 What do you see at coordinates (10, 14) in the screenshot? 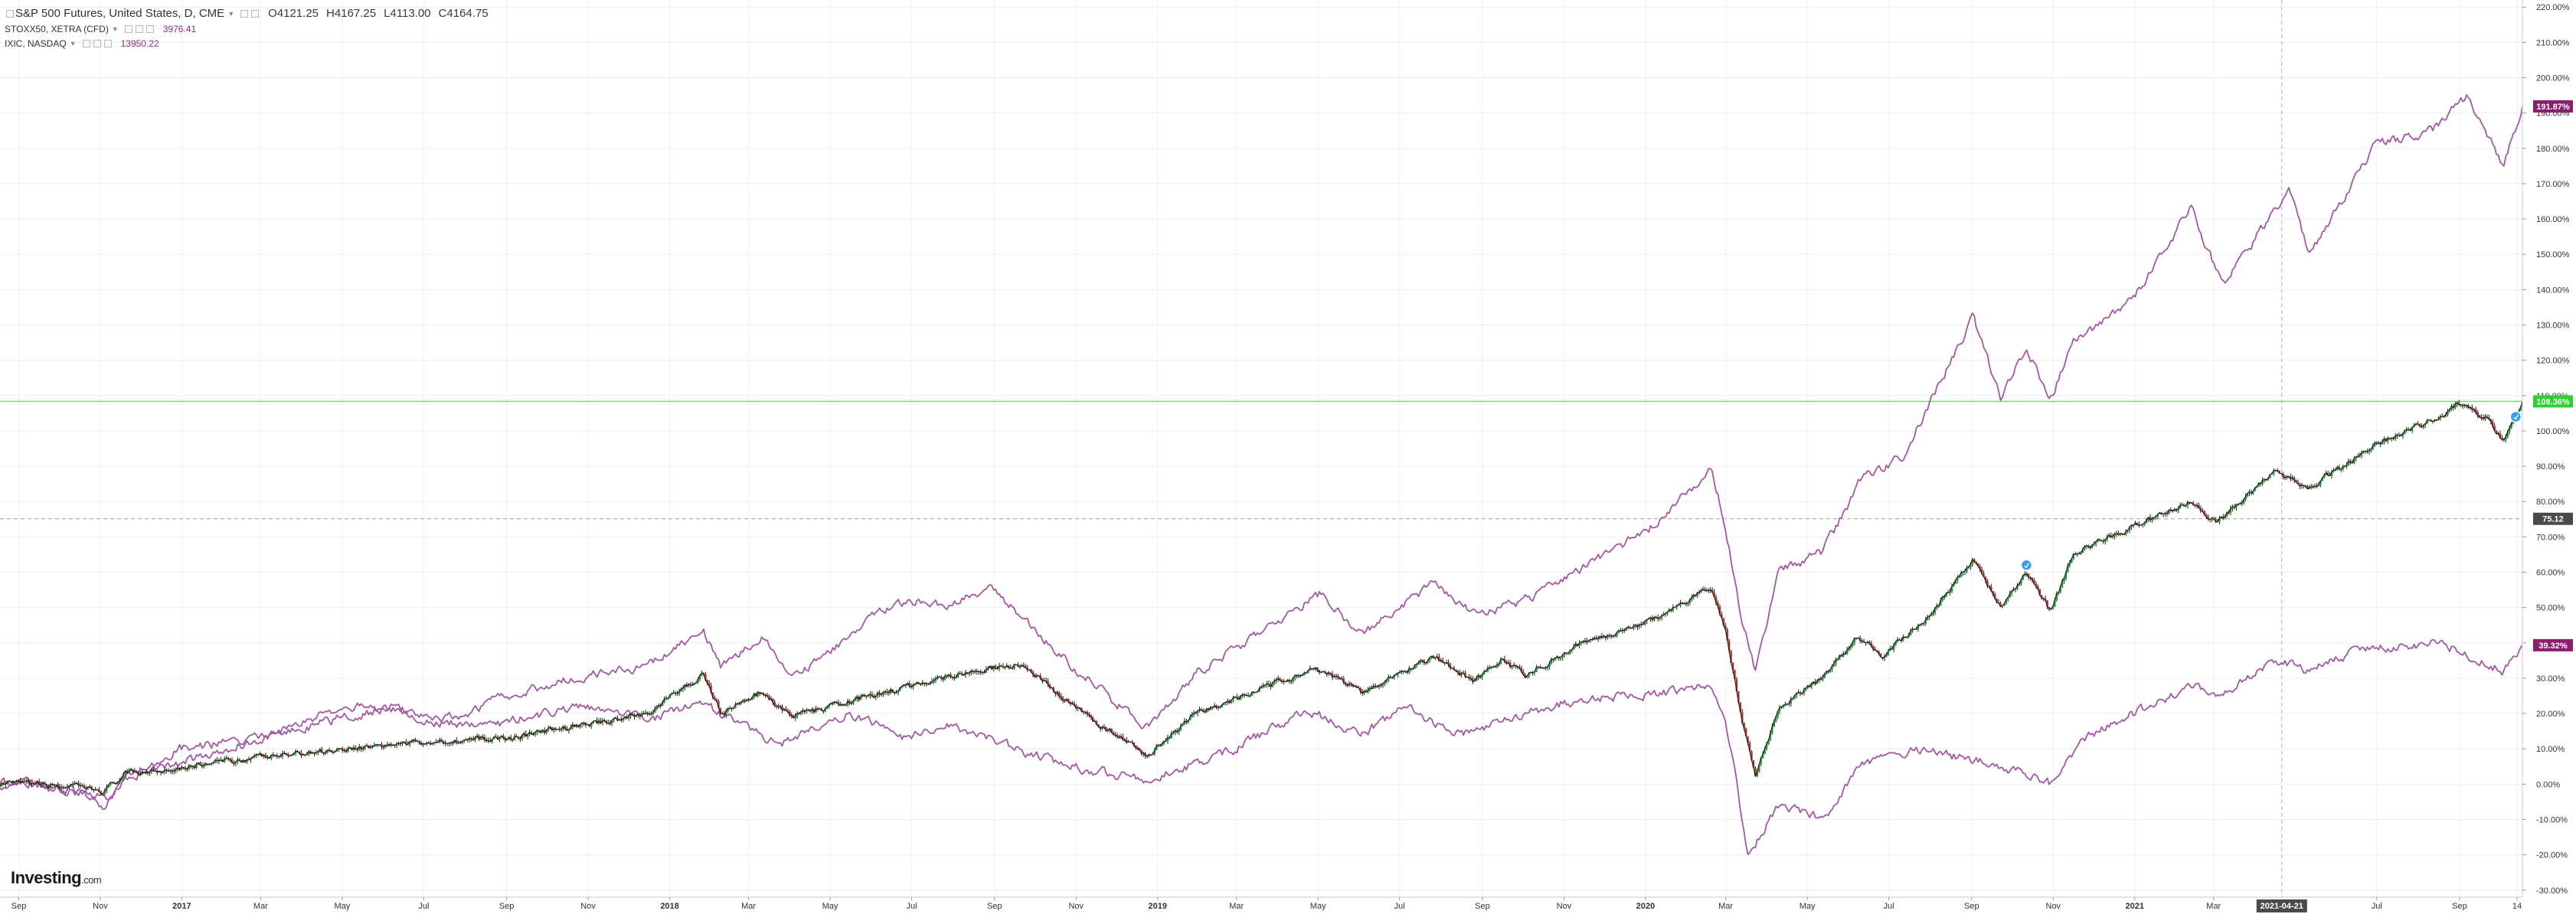
I see `collapse-toggle-icon` at bounding box center [10, 14].